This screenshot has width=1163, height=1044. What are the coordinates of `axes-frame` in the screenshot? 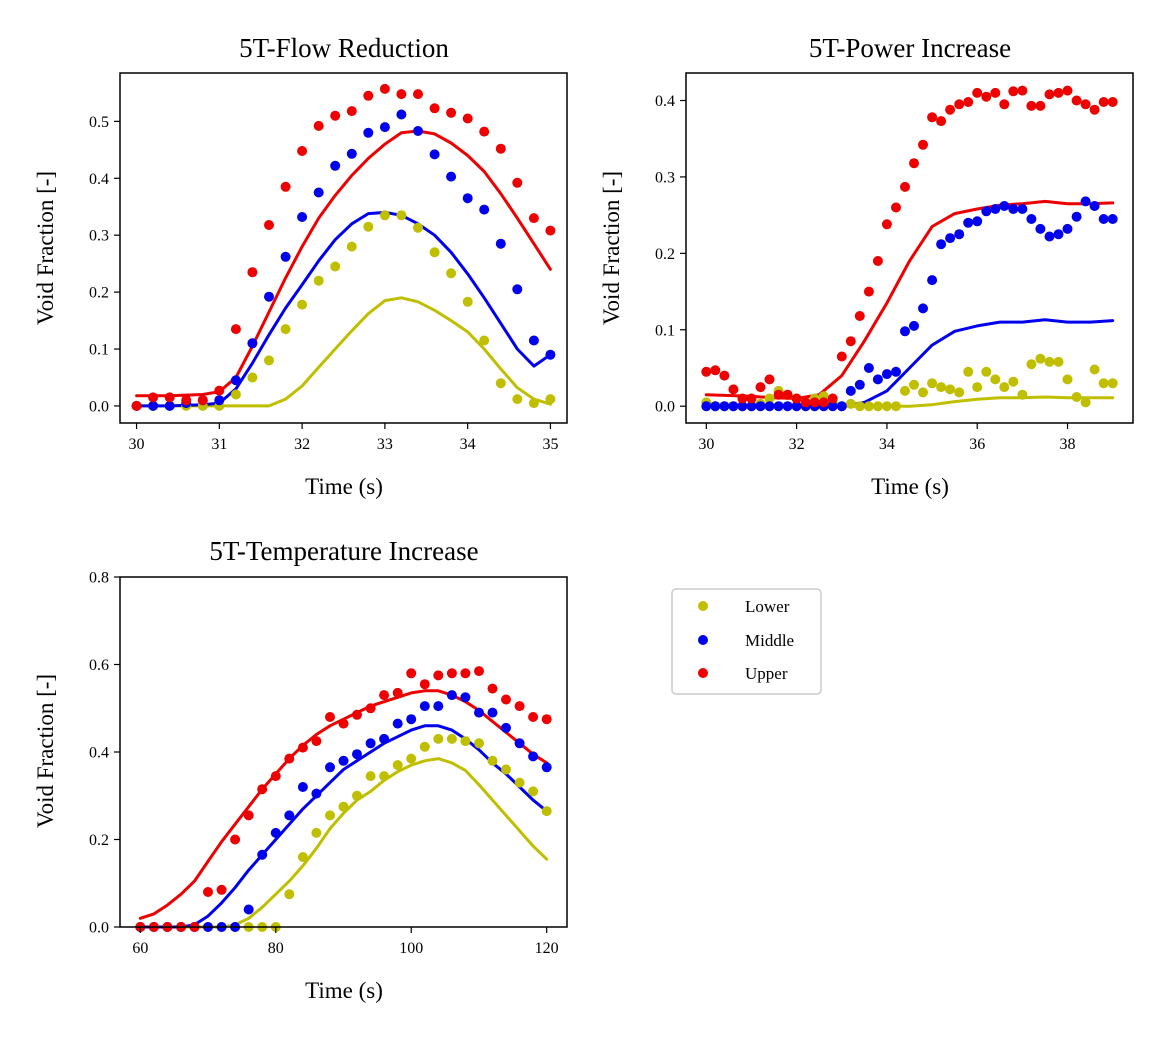 It's located at (343, 248).